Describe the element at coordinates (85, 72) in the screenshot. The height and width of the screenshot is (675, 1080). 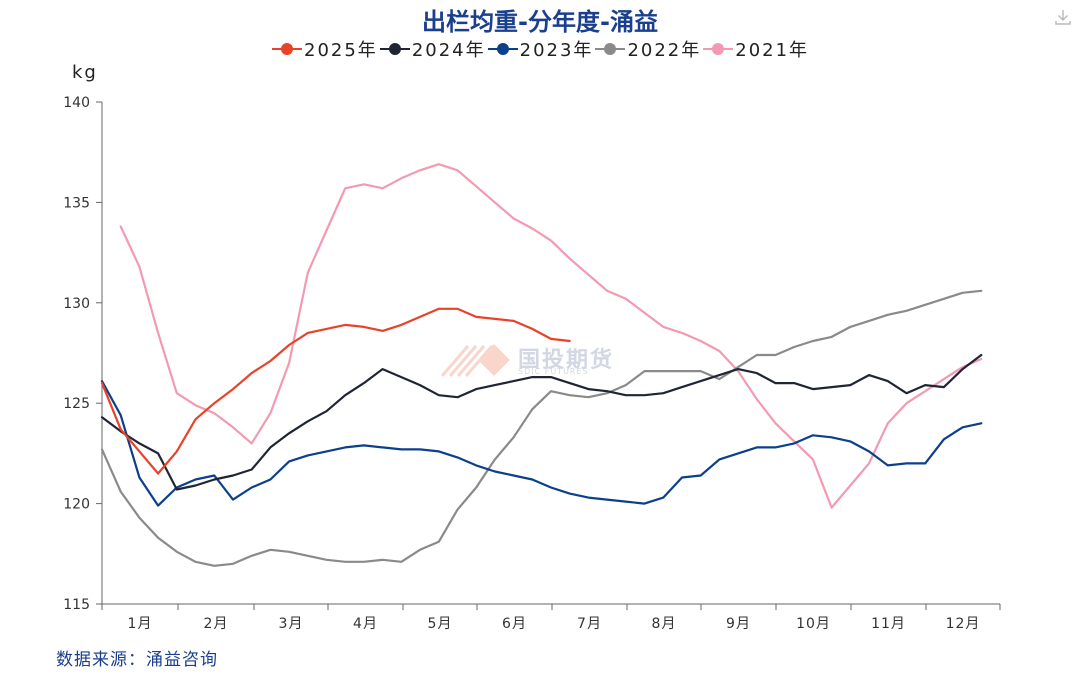
I see `y-axis-unit: kg` at that location.